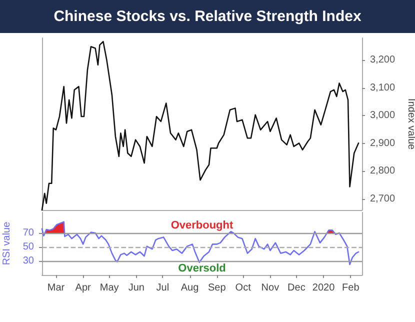  What do you see at coordinates (217, 288) in the screenshot?
I see `x-tick-label: Sep` at bounding box center [217, 288].